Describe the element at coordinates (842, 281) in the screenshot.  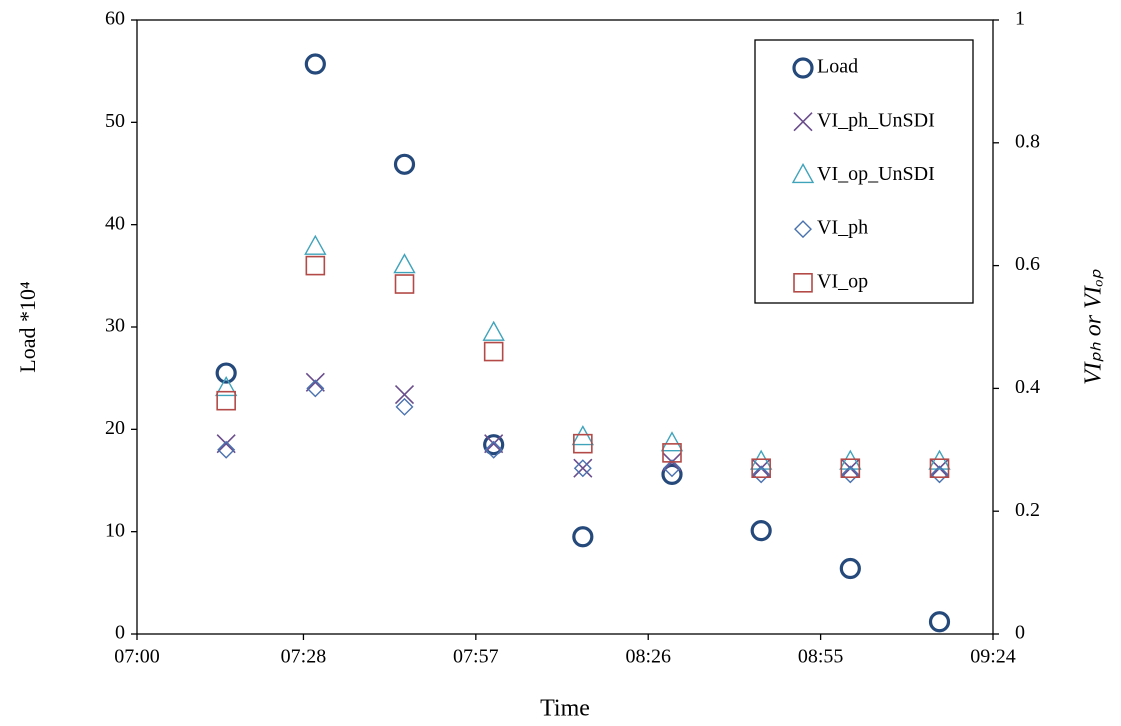
I see `legend-label: VI_op` at that location.